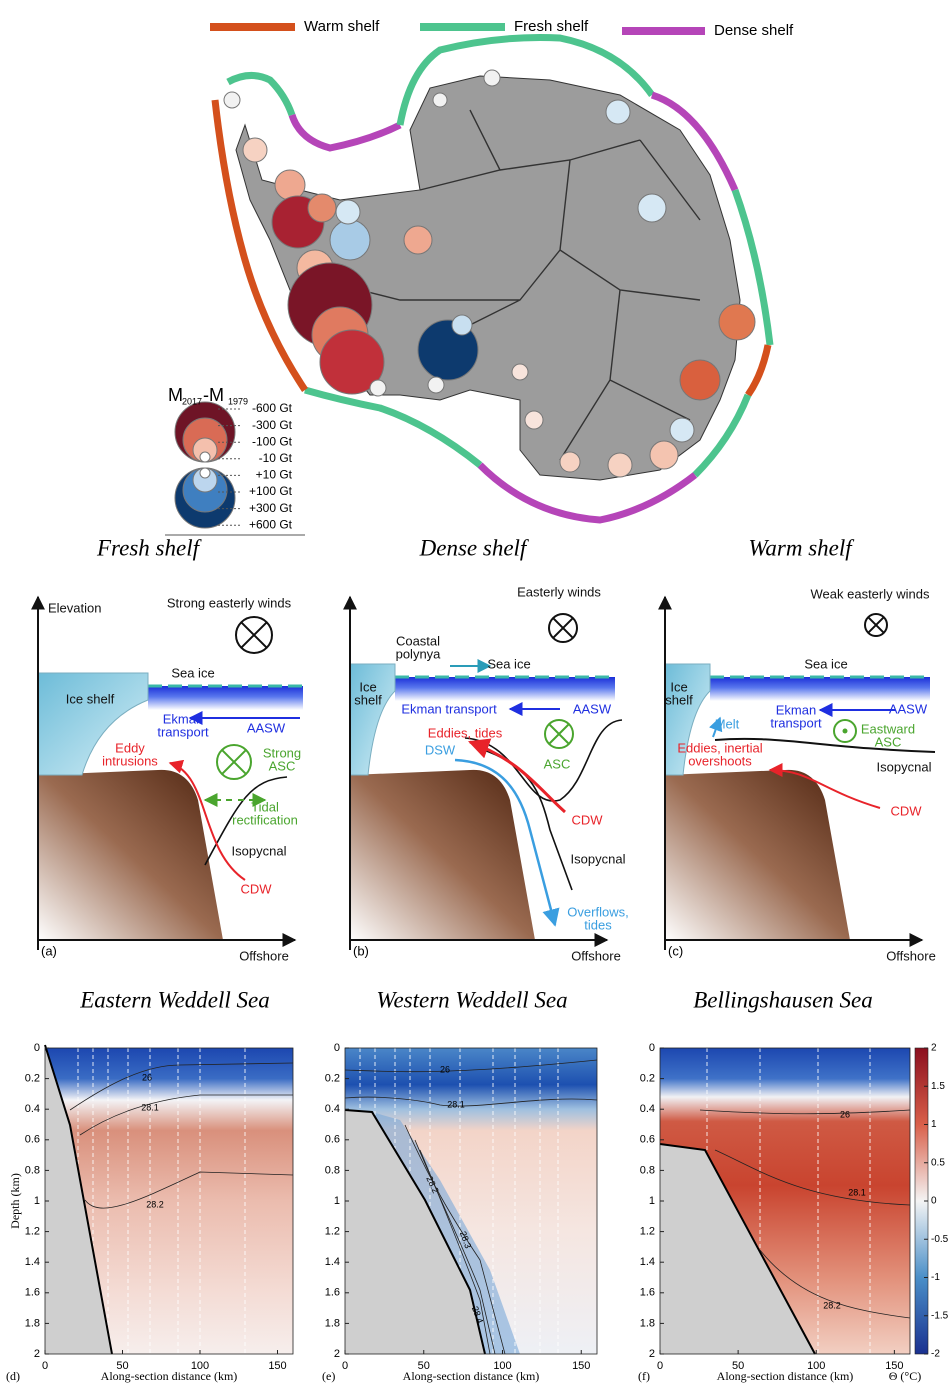  What do you see at coordinates (727, 723) in the screenshot?
I see `schematic-label: Melt` at bounding box center [727, 723].